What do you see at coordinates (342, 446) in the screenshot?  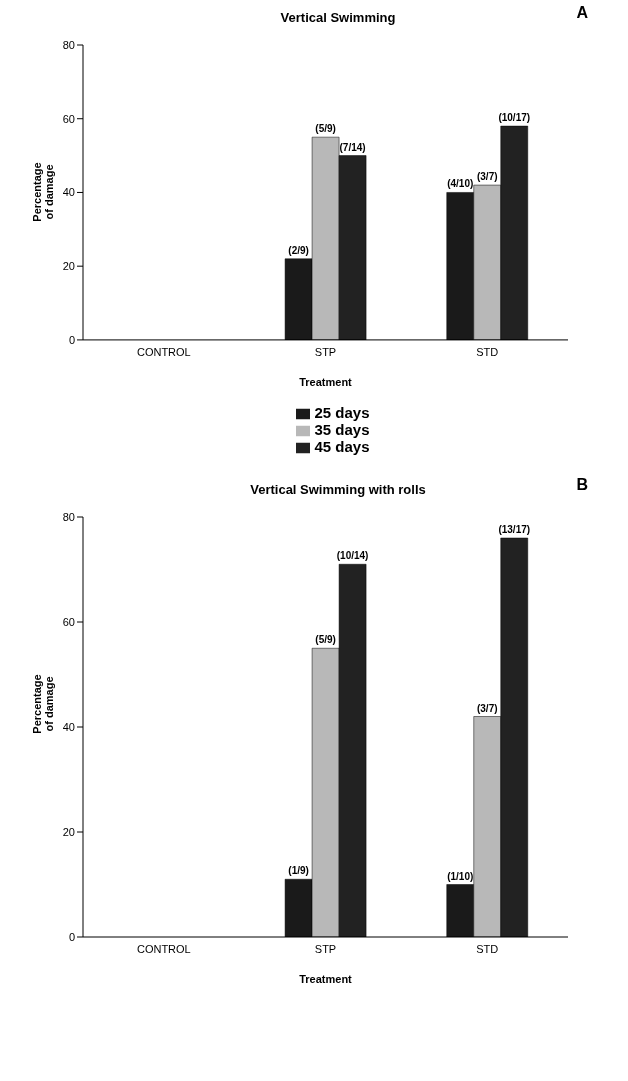 I see `legend-label: 45 days` at bounding box center [342, 446].